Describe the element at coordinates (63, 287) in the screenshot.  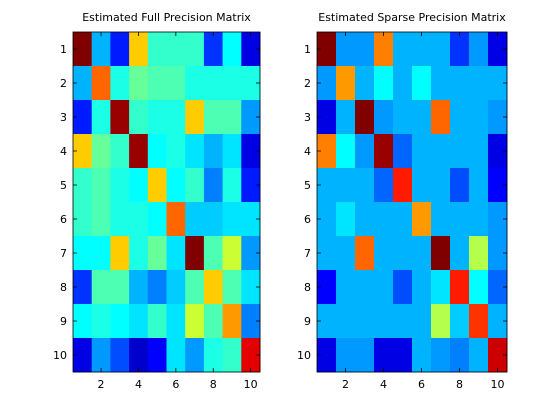
I see `y-tick-label: 8` at that location.